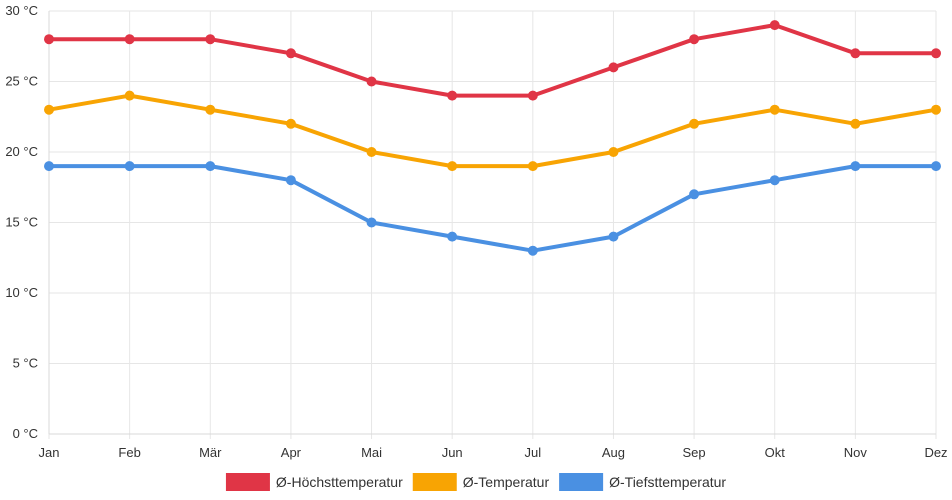 The width and height of the screenshot is (952, 500). What do you see at coordinates (21, 151) in the screenshot?
I see `y-tick-label: 20 °C` at bounding box center [21, 151].